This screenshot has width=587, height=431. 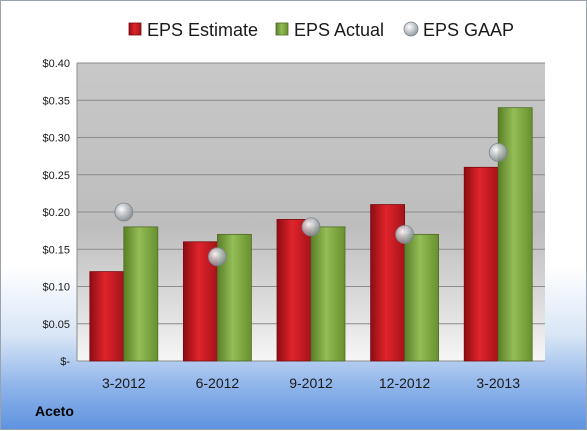 What do you see at coordinates (411, 29) in the screenshot?
I see `legend-eps-gaap-swatch` at bounding box center [411, 29].